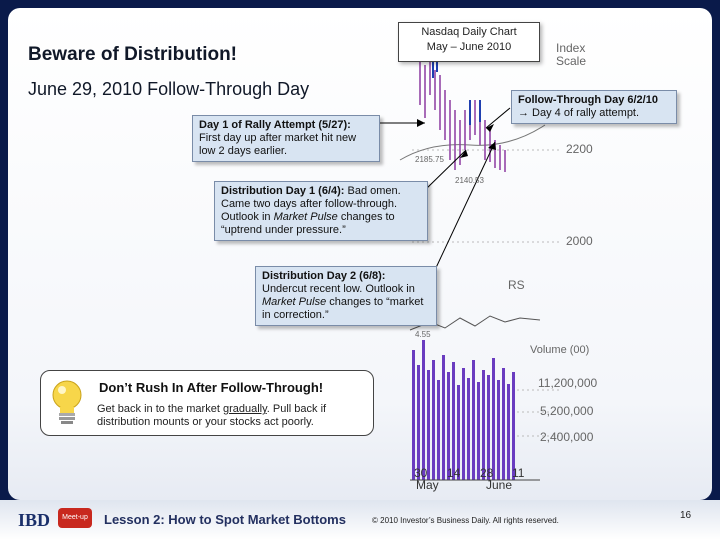 The image size is (720, 540). Describe the element at coordinates (211, 387) in the screenshot. I see `tip-heading: Don’t Rush In After Follow-Through!` at that location.